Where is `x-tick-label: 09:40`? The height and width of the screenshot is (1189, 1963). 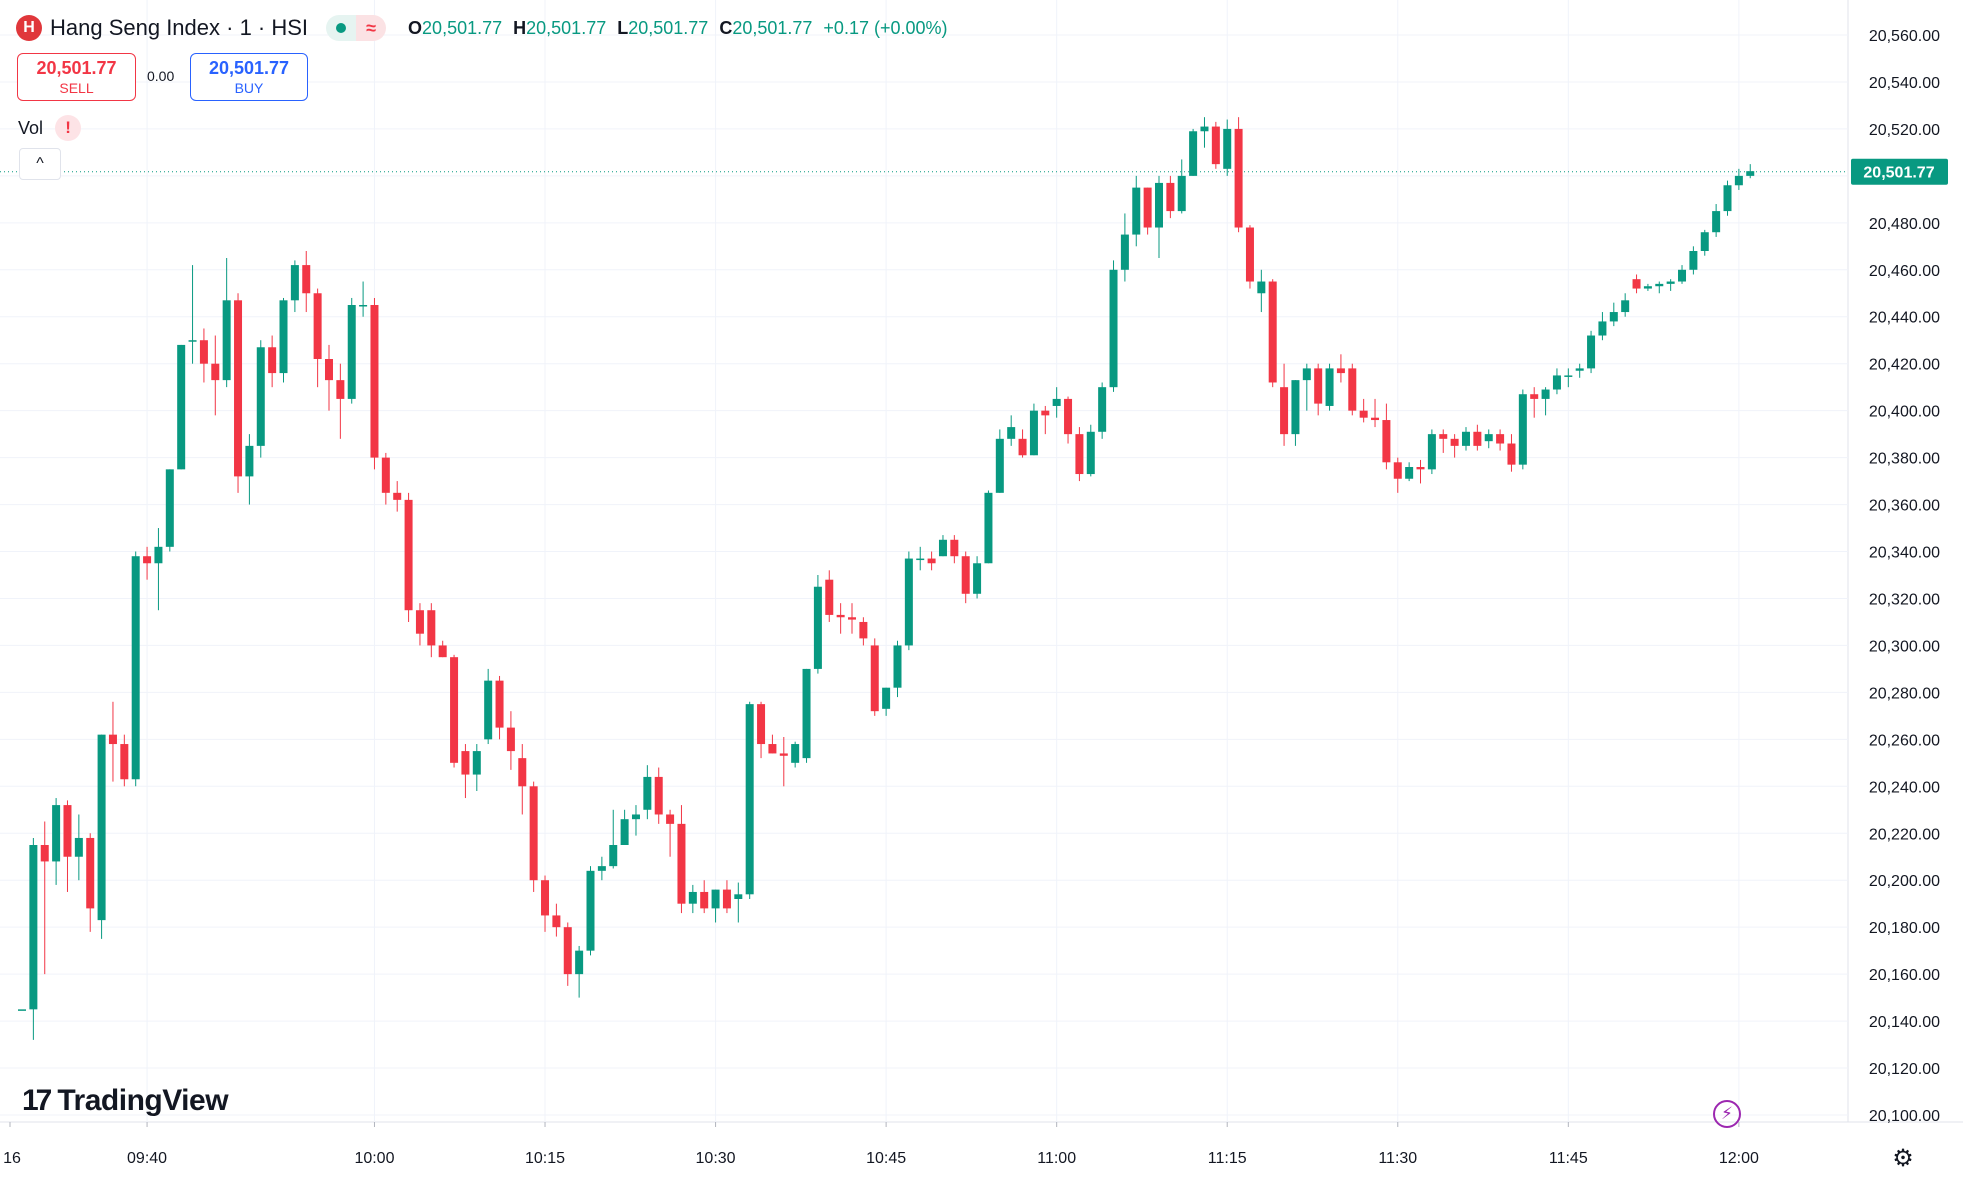
x-tick-label: 09:40 is located at coordinates (147, 1158).